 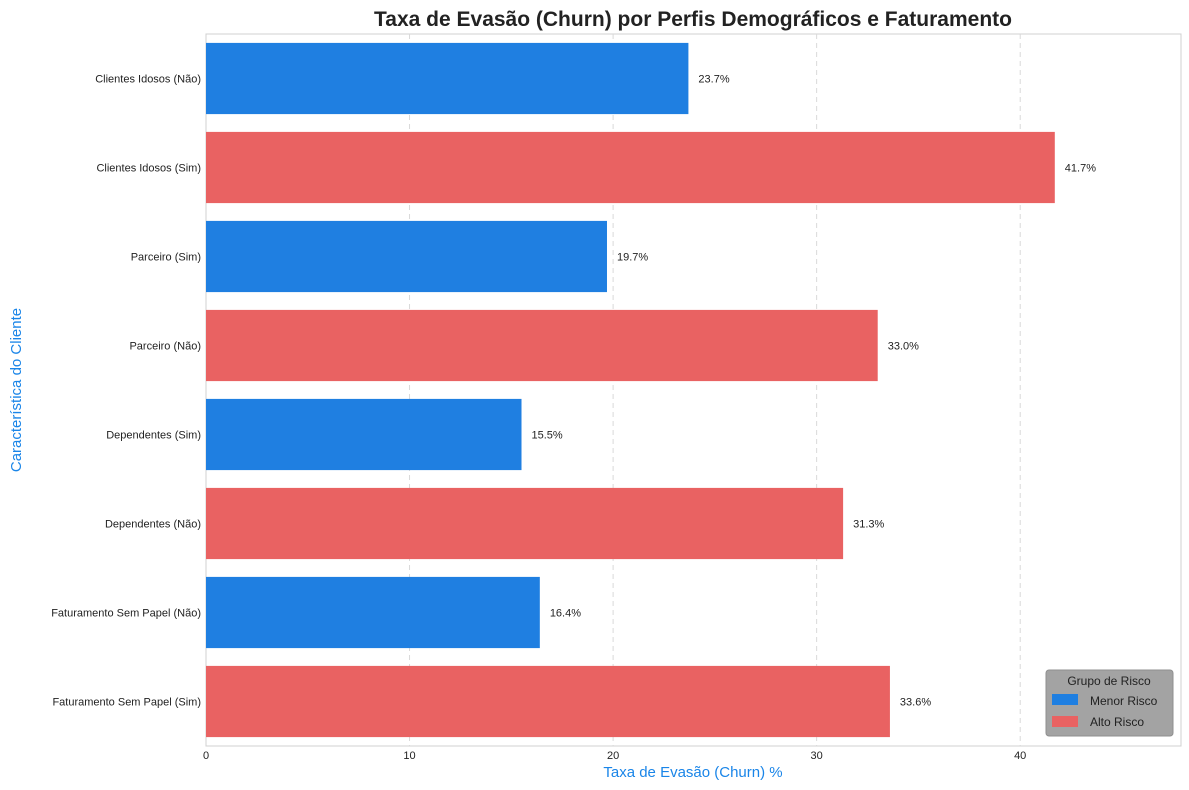 I want to click on y-axis-label: Característica do Cliente, so click(x=16, y=390).